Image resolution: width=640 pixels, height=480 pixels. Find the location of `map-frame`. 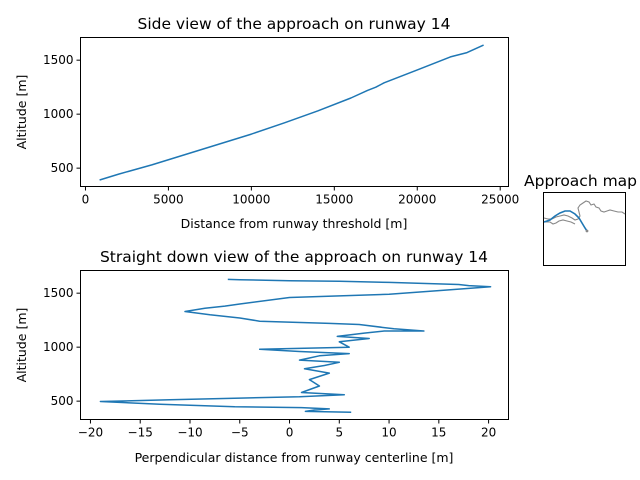

map-frame is located at coordinates (584, 229).